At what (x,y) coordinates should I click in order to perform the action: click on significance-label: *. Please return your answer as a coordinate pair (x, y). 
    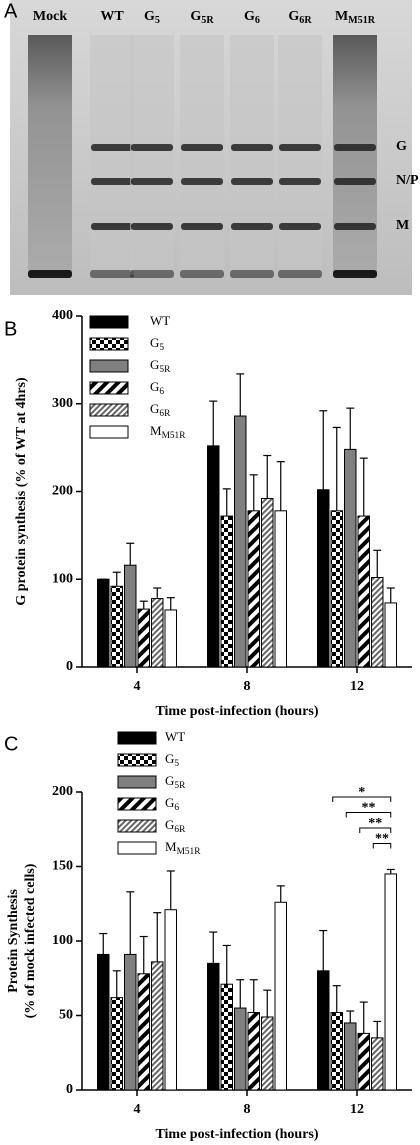
    Looking at the image, I should click on (361, 792).